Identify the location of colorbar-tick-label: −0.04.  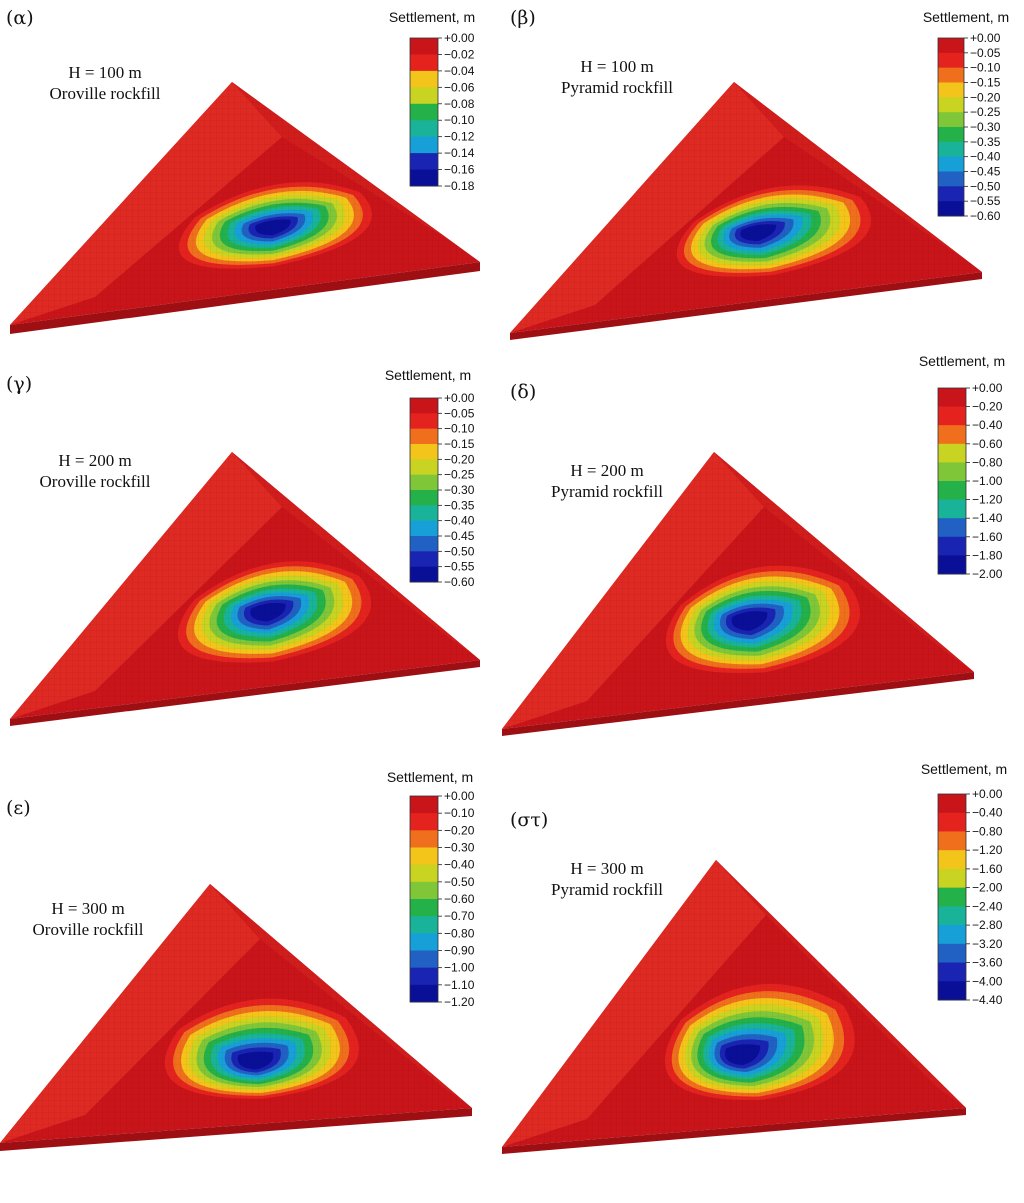
(459, 71).